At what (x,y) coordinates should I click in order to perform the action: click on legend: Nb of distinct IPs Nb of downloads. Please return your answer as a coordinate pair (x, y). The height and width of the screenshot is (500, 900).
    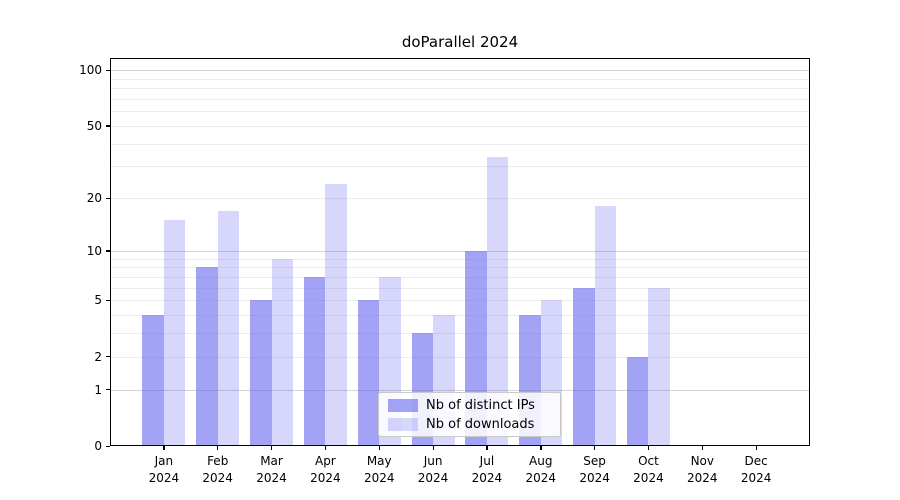
    Looking at the image, I should click on (469, 414).